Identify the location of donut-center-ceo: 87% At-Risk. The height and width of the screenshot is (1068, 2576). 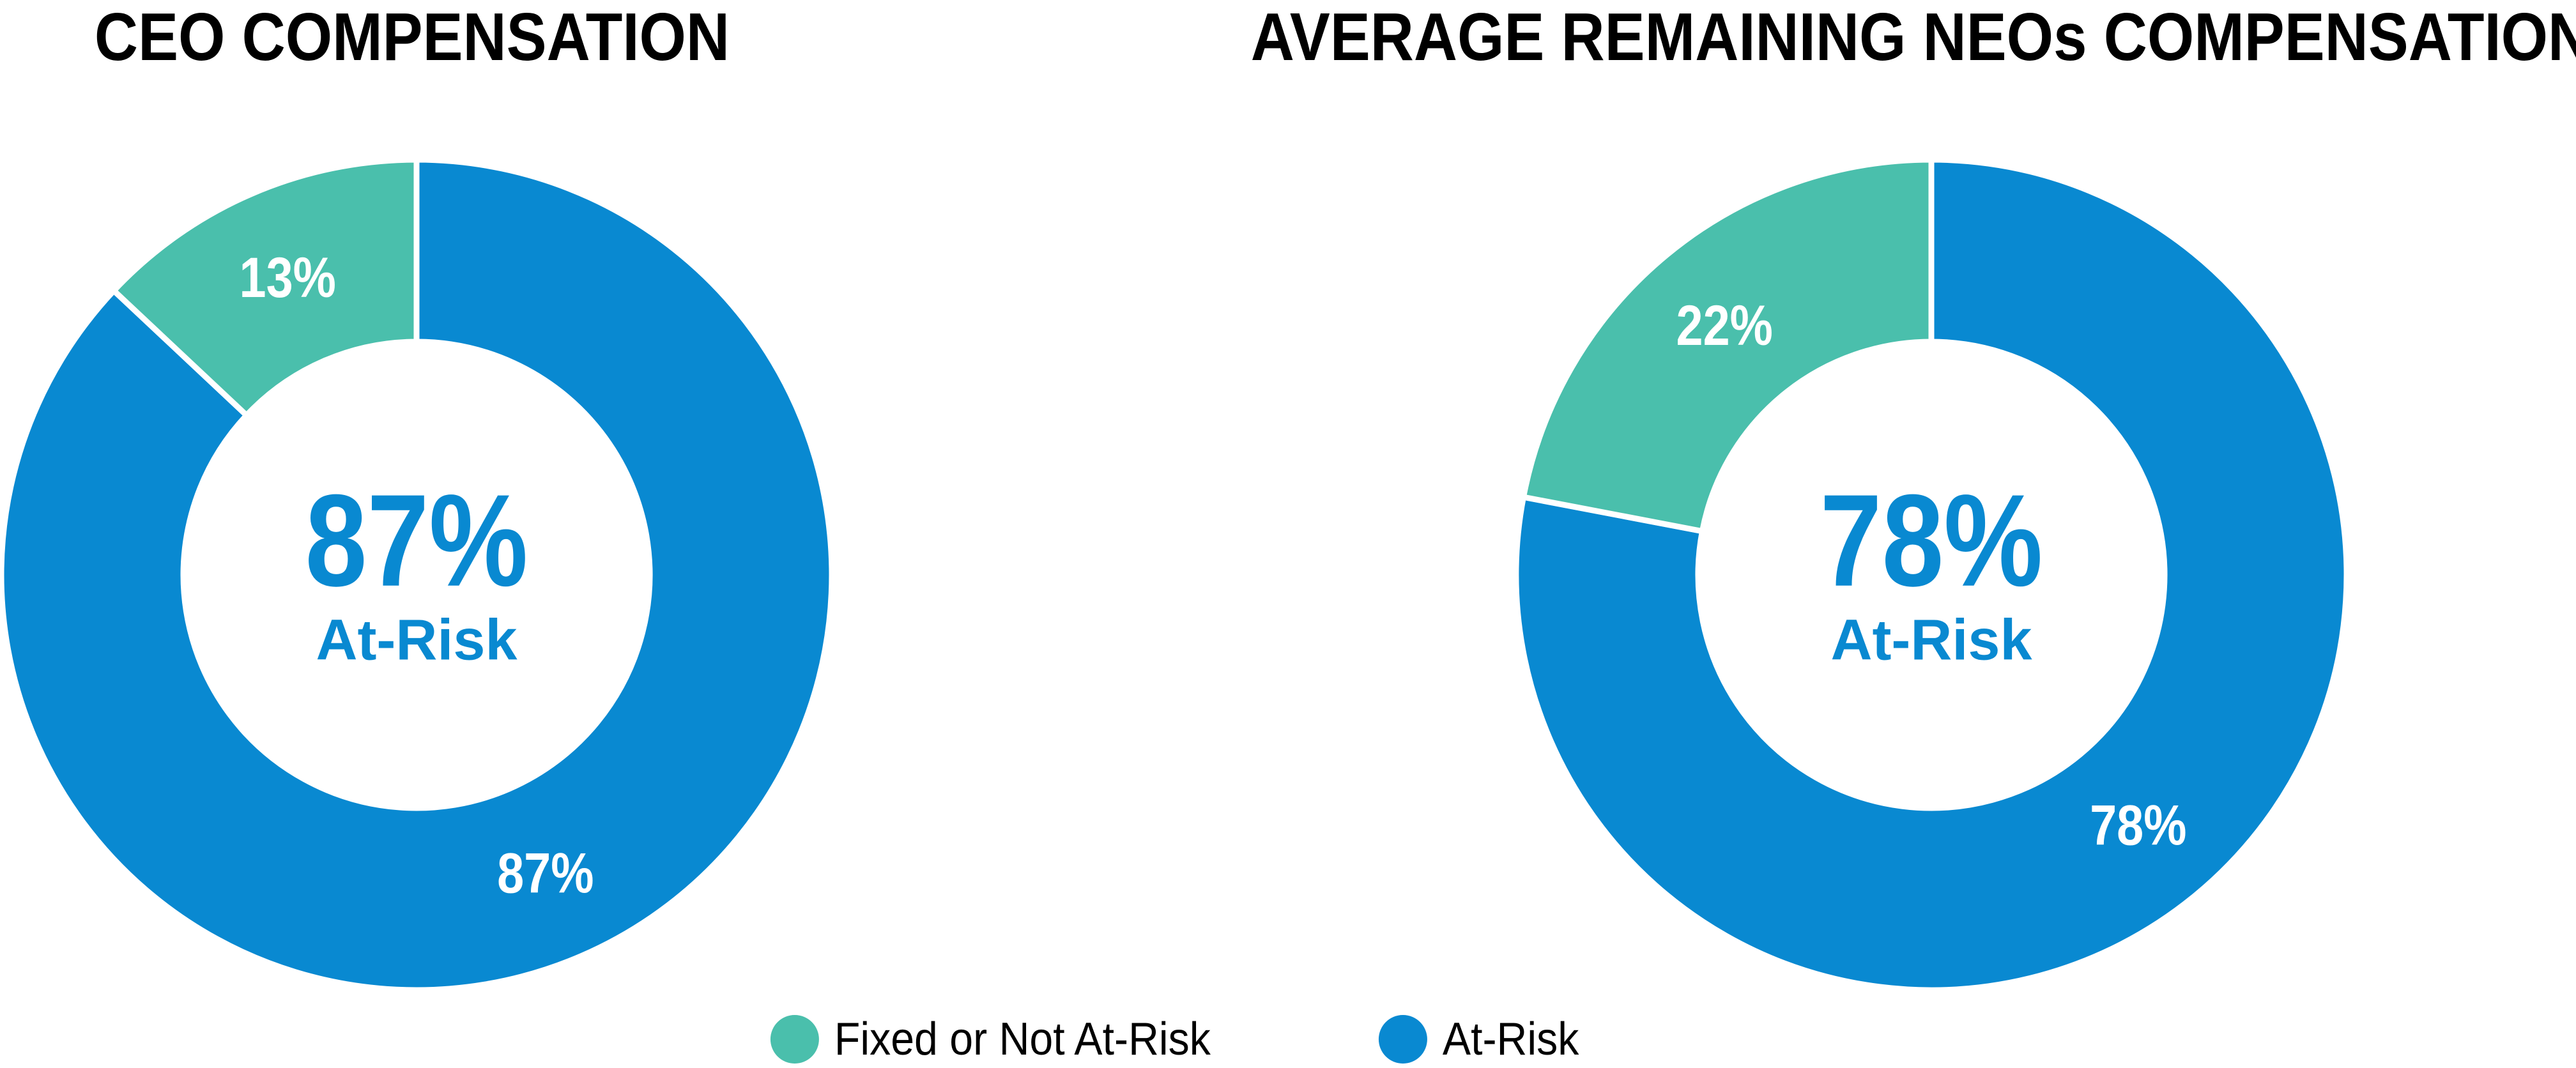
(417, 570).